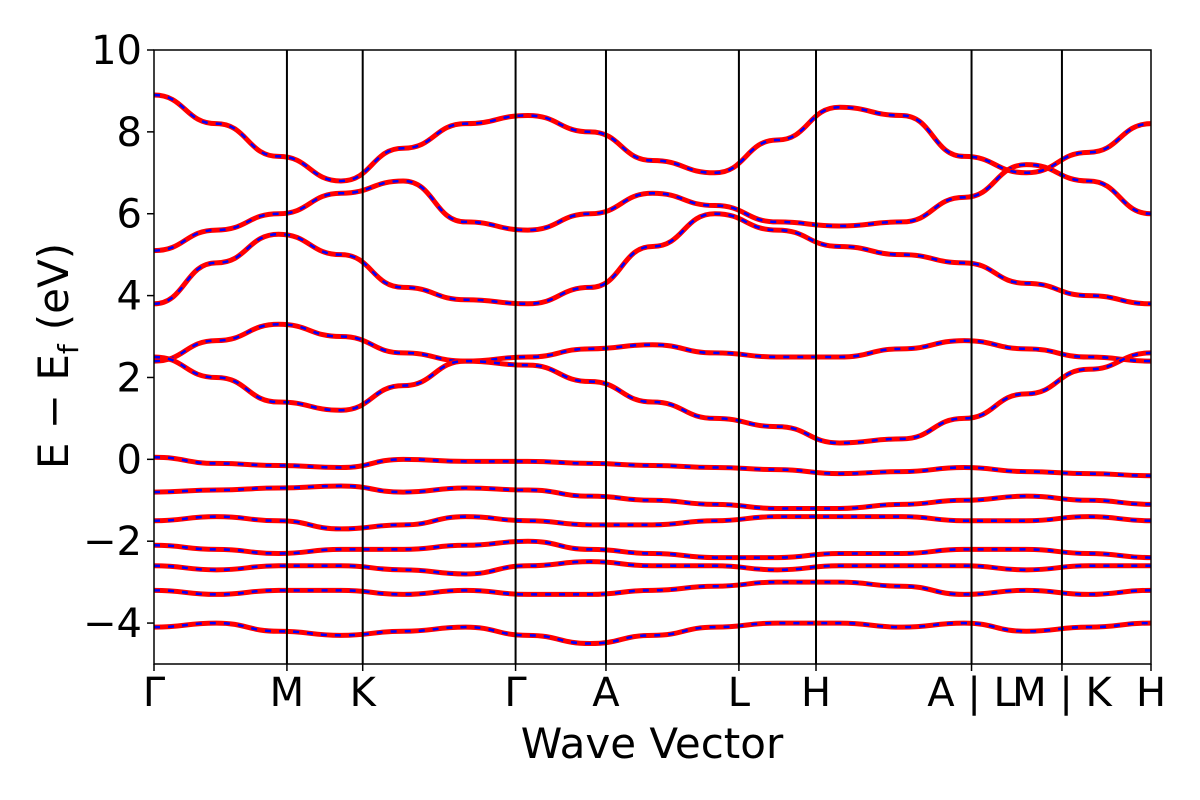  What do you see at coordinates (129, 215) in the screenshot?
I see `y-tick-label-2: 6` at bounding box center [129, 215].